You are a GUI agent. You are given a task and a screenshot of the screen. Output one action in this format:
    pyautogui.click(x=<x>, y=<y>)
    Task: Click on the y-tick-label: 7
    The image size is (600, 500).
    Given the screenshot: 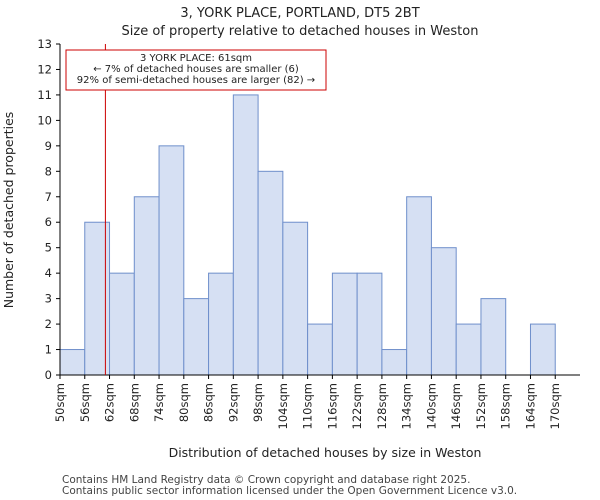 What is the action you would take?
    pyautogui.click(x=48, y=197)
    